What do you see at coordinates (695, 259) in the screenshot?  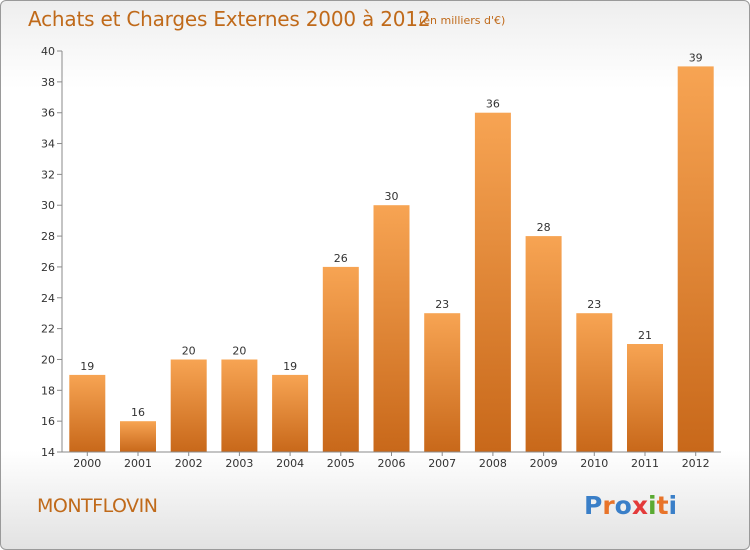 I see `bar-2012` at bounding box center [695, 259].